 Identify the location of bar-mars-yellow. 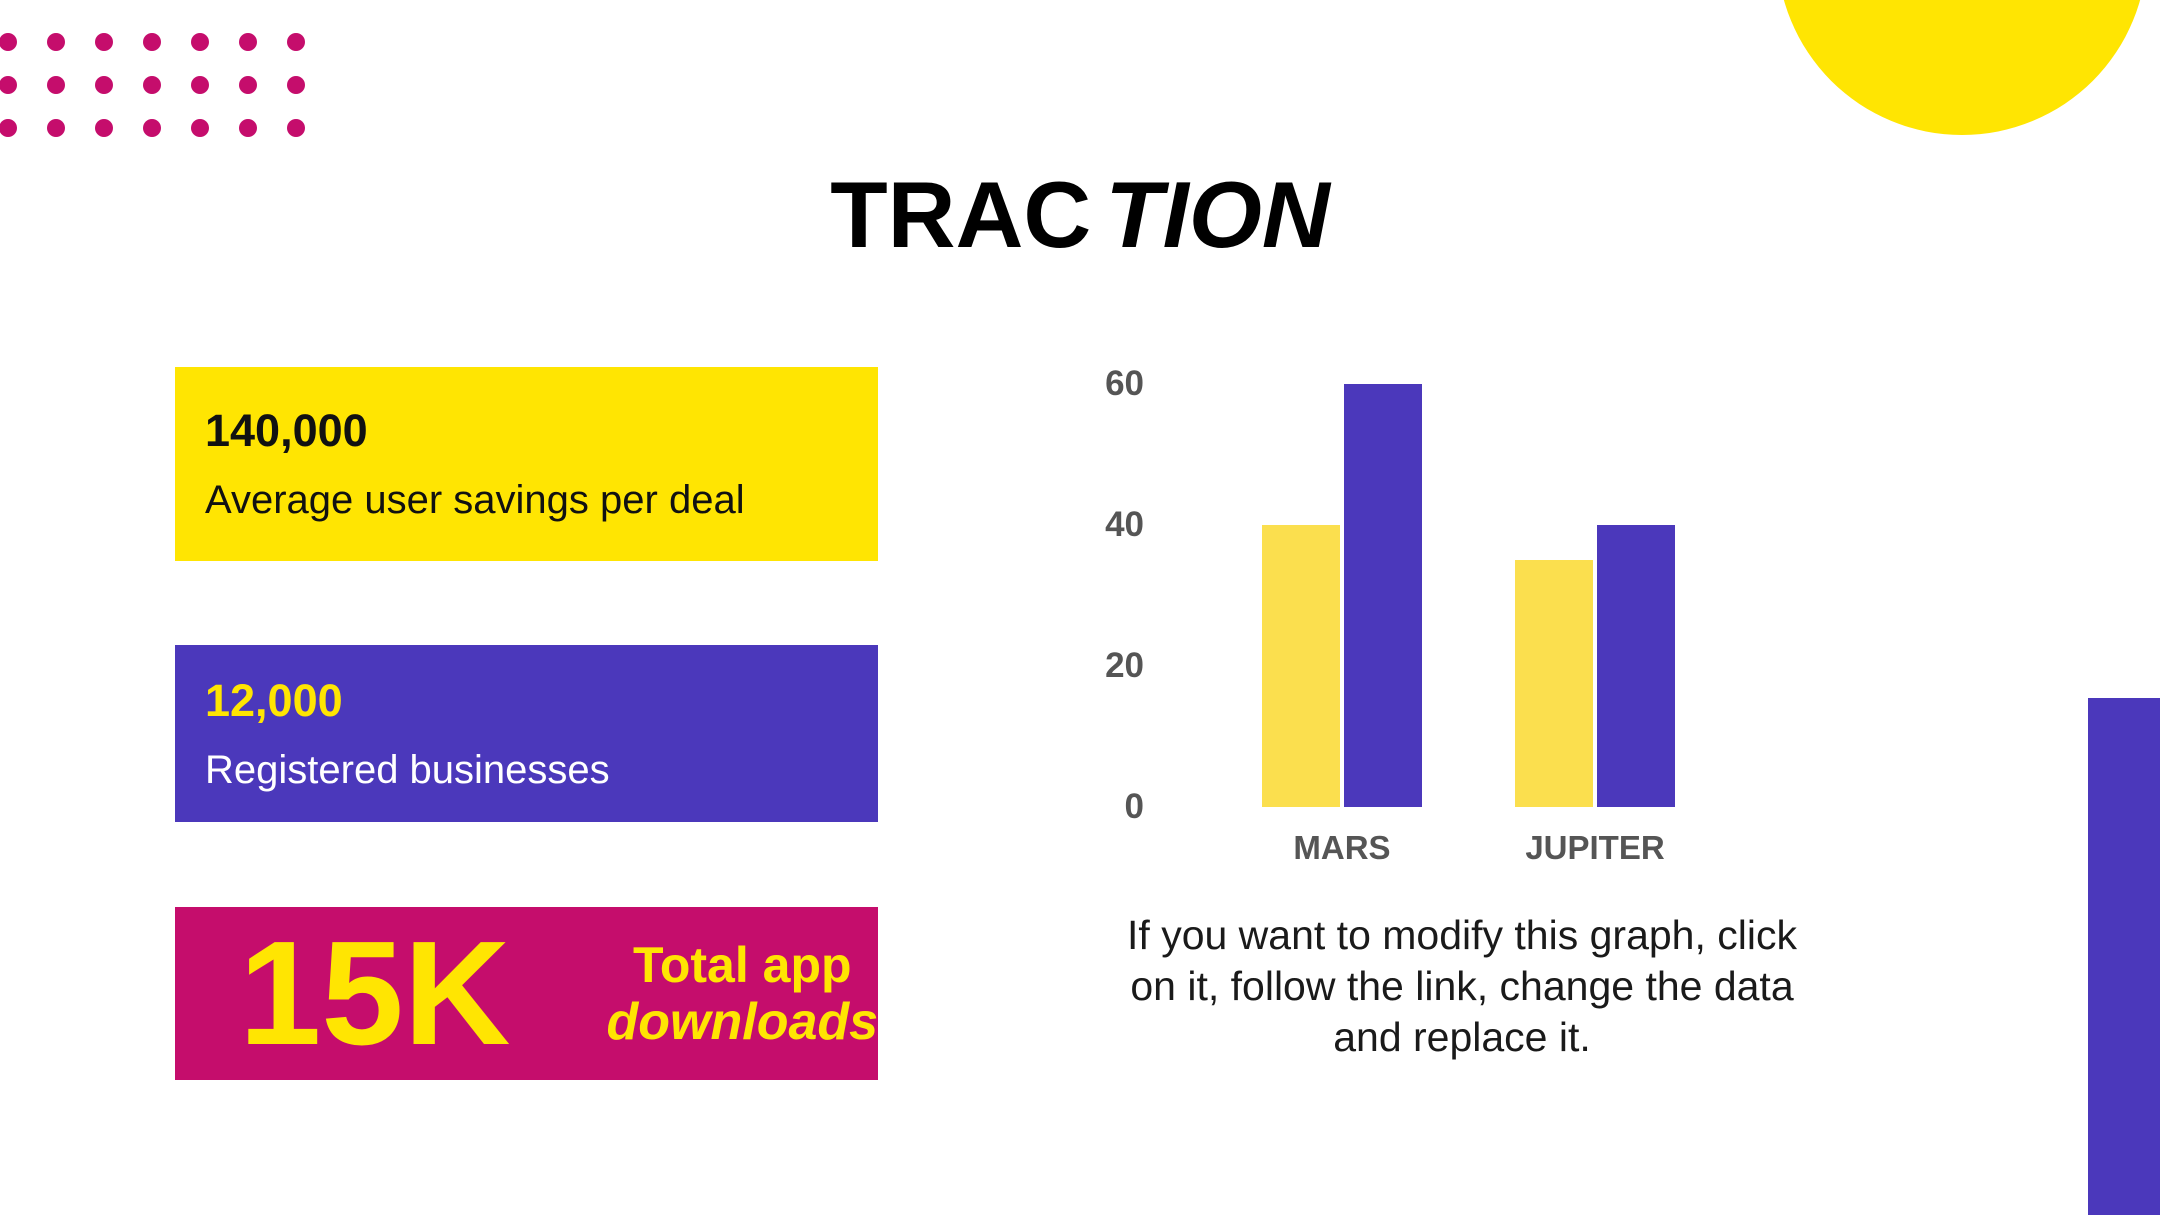
(1301, 666).